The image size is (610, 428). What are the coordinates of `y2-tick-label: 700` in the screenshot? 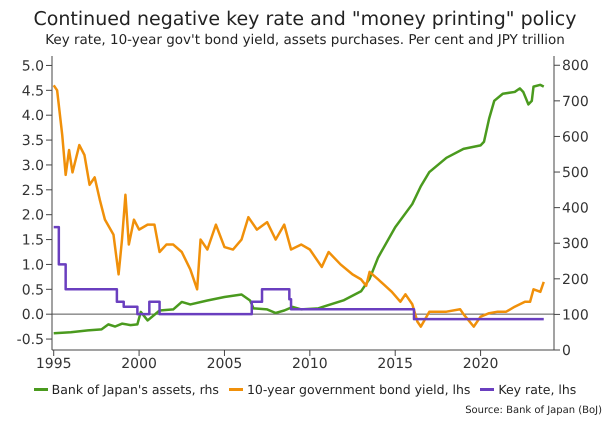 It's located at (575, 102).